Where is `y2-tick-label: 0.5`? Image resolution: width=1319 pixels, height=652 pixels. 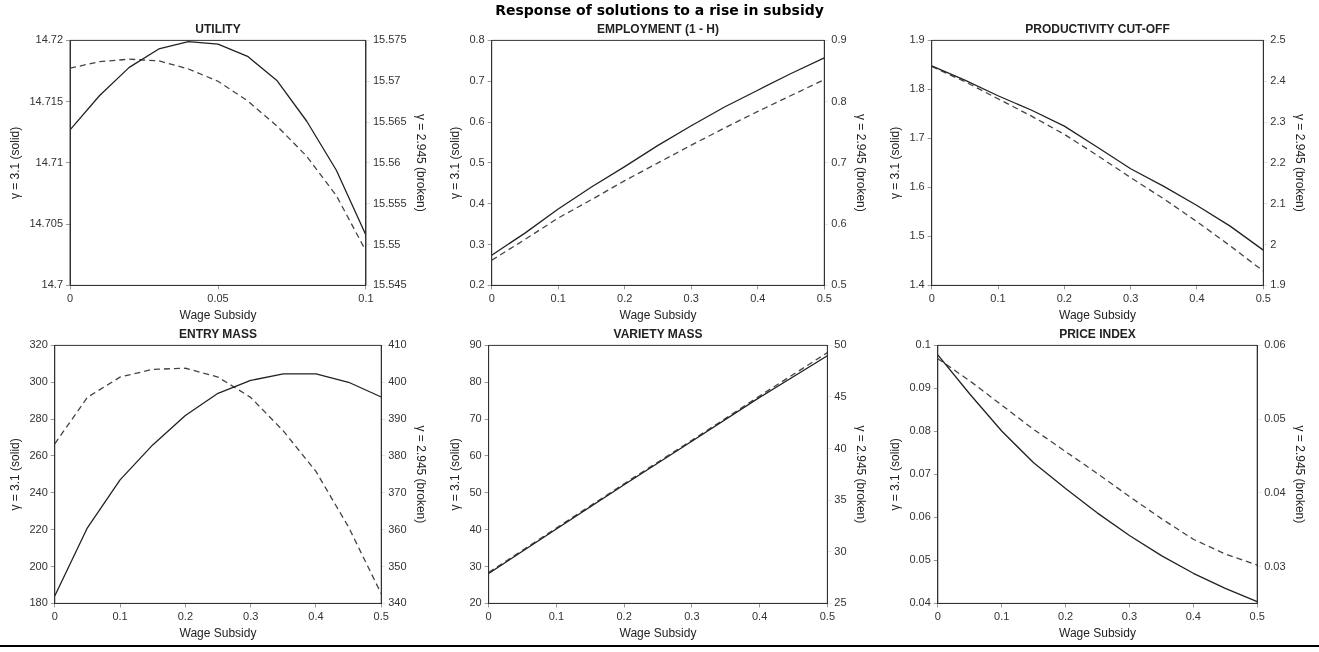 y2-tick-label: 0.5 is located at coordinates (839, 284).